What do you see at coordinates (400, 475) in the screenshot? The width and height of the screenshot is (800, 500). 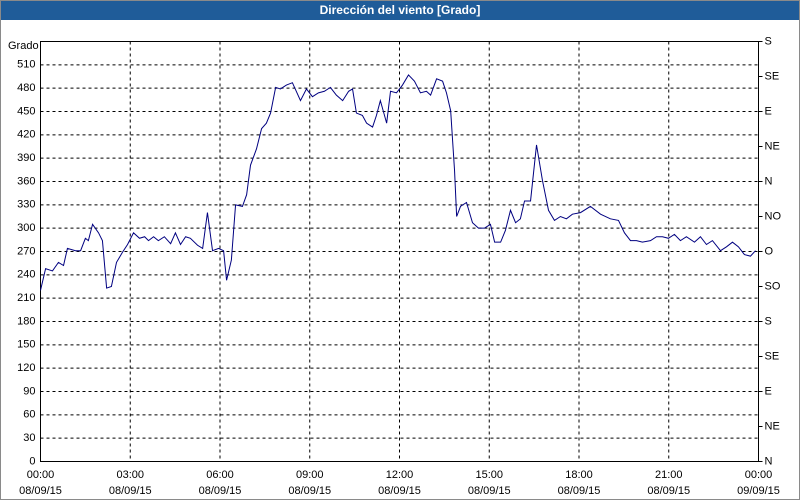 I see `x-tick-label: 12:00` at bounding box center [400, 475].